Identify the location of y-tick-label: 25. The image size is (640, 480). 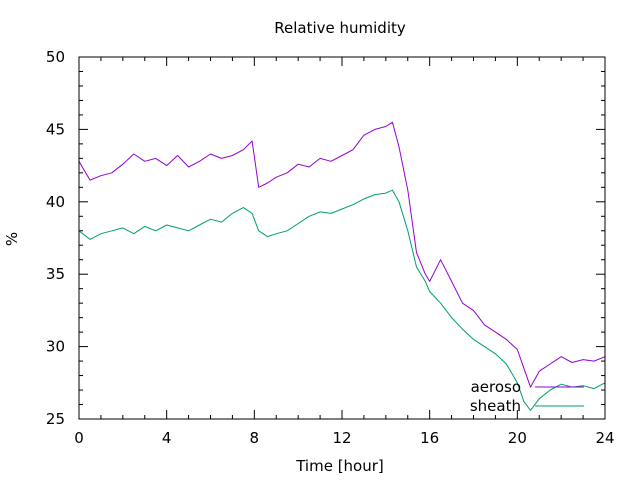
(55, 419).